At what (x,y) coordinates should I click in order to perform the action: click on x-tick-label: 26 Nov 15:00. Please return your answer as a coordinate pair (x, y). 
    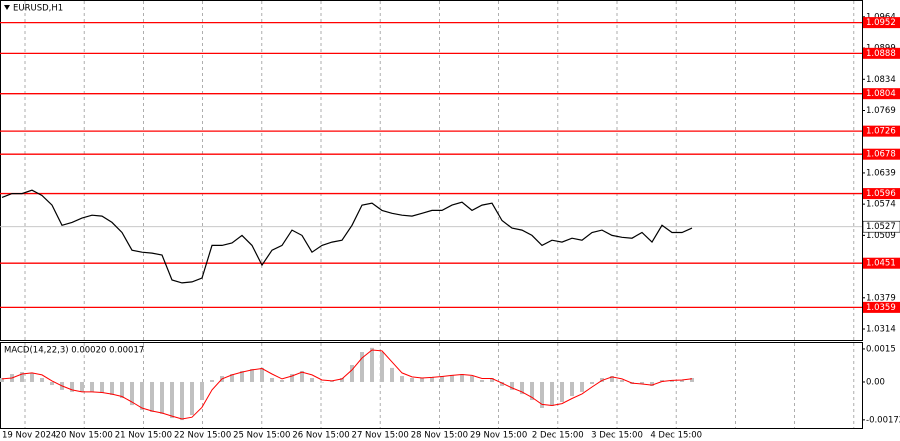
    Looking at the image, I should click on (320, 436).